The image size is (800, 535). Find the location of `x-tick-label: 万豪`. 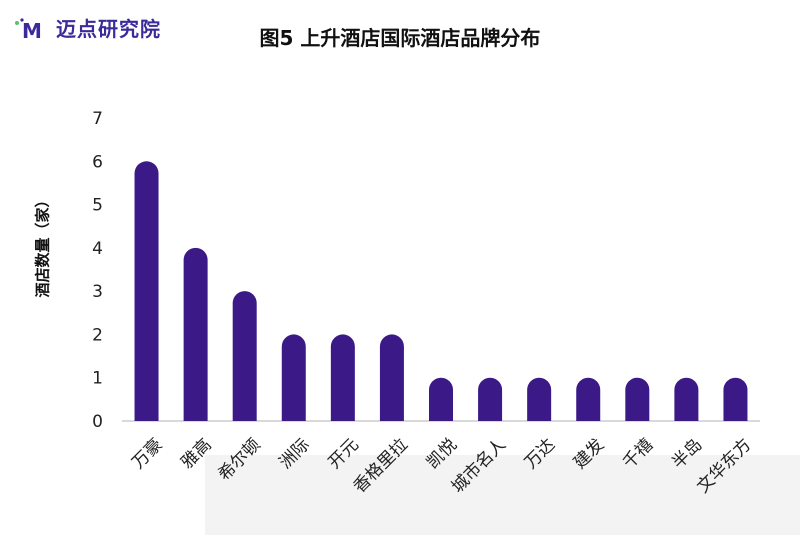

x-tick-label: 万豪 is located at coordinates (147, 453).